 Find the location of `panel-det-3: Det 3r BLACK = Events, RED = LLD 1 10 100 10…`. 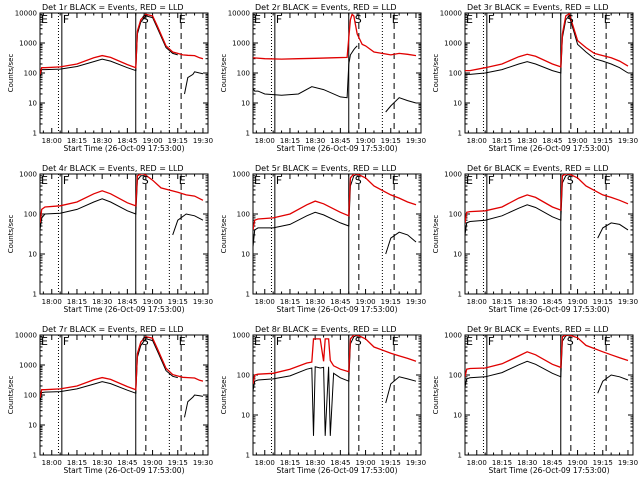

panel-det-3: Det 3r BLACK = Events, RED = LLD 1 10 100 10… is located at coordinates (535, 78).